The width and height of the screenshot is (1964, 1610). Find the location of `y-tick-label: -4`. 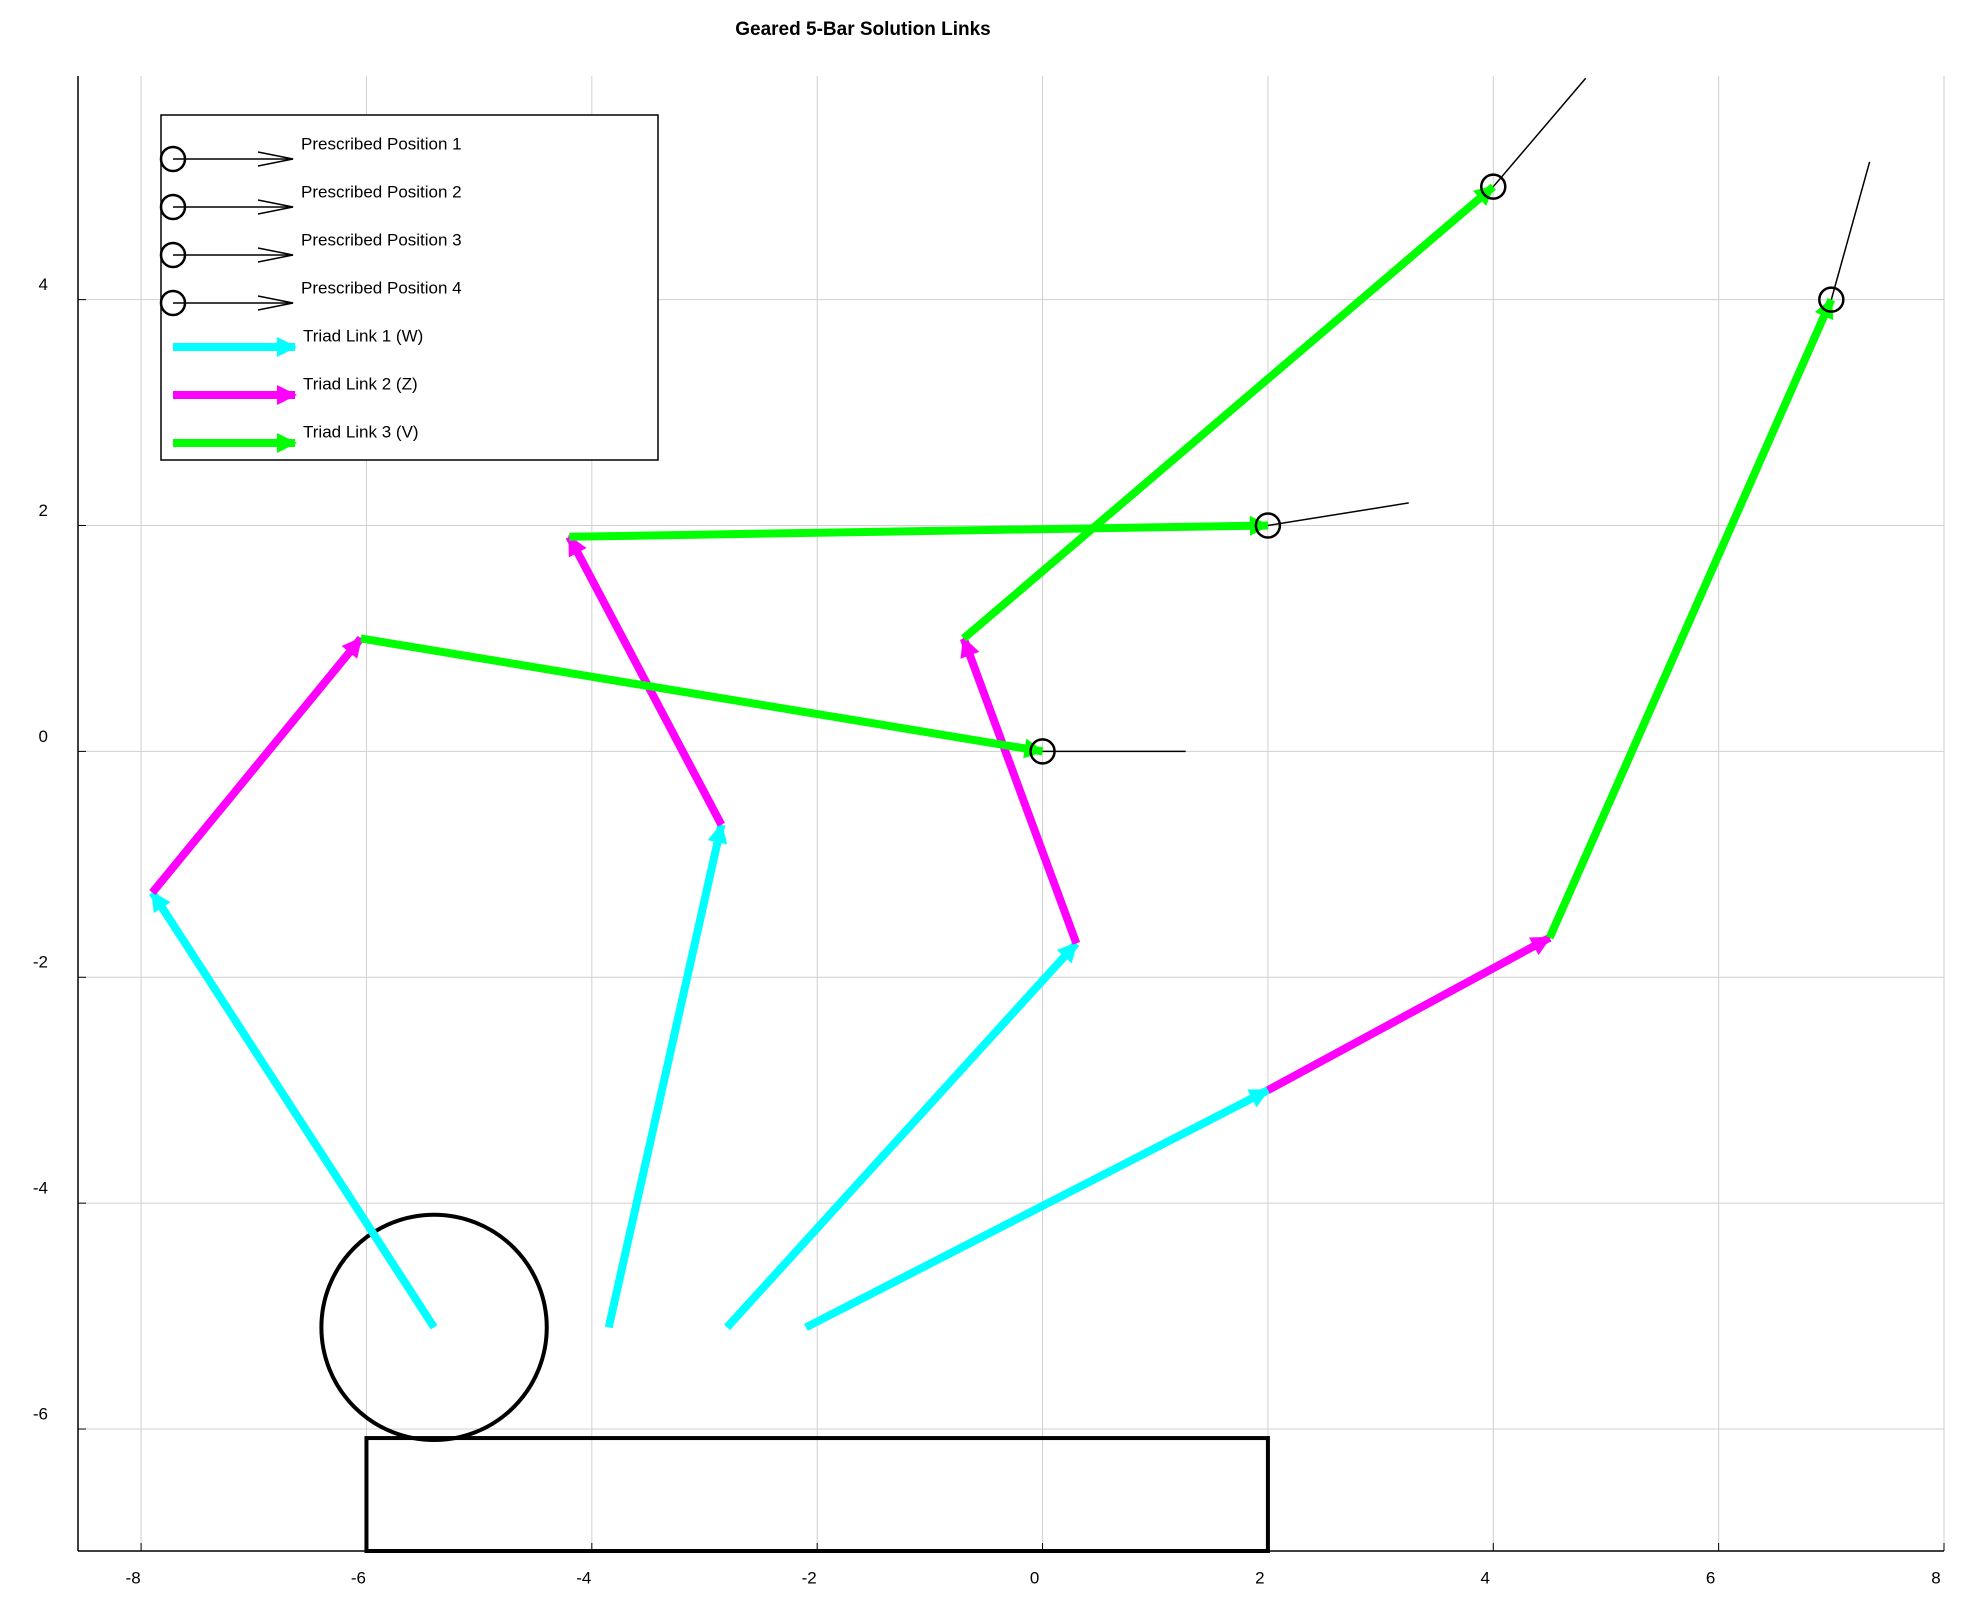

y-tick-label: -4 is located at coordinates (40, 1188).